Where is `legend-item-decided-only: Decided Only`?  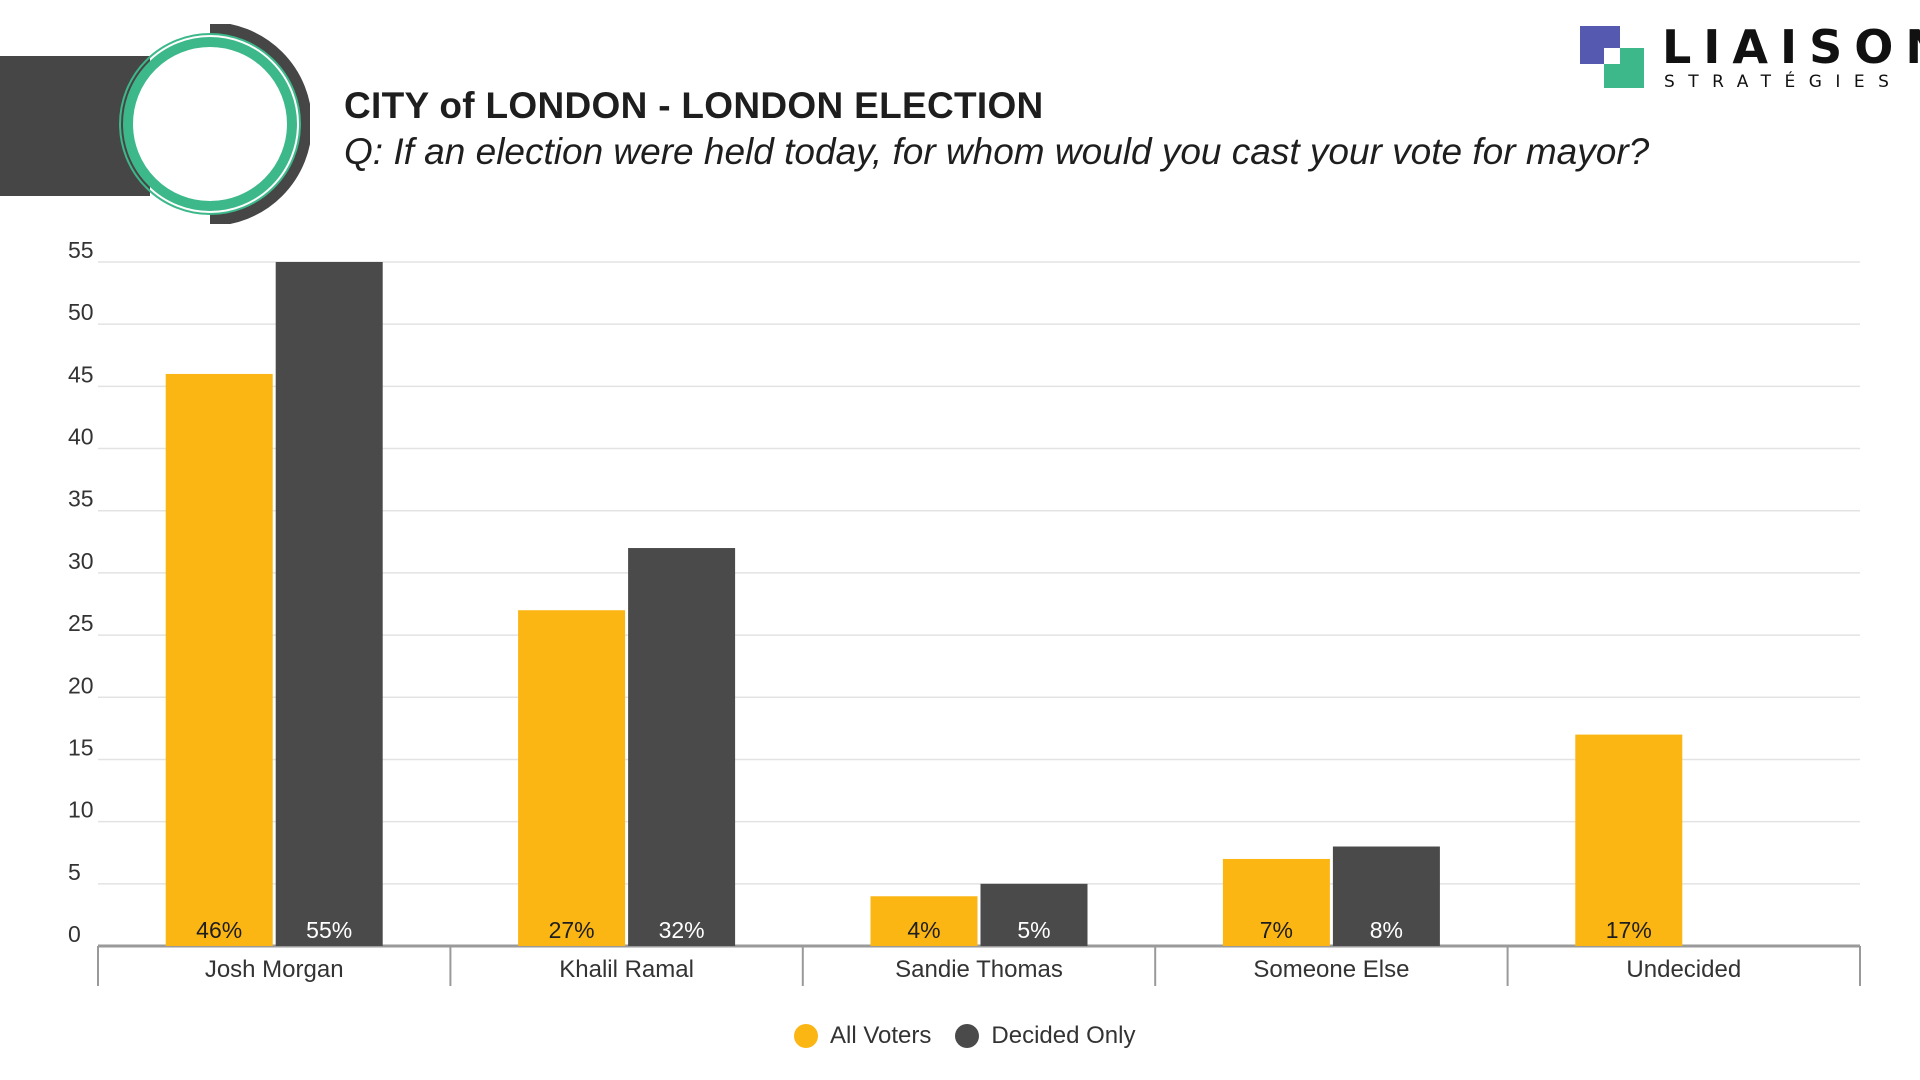 legend-item-decided-only: Decided Only is located at coordinates (1045, 1036).